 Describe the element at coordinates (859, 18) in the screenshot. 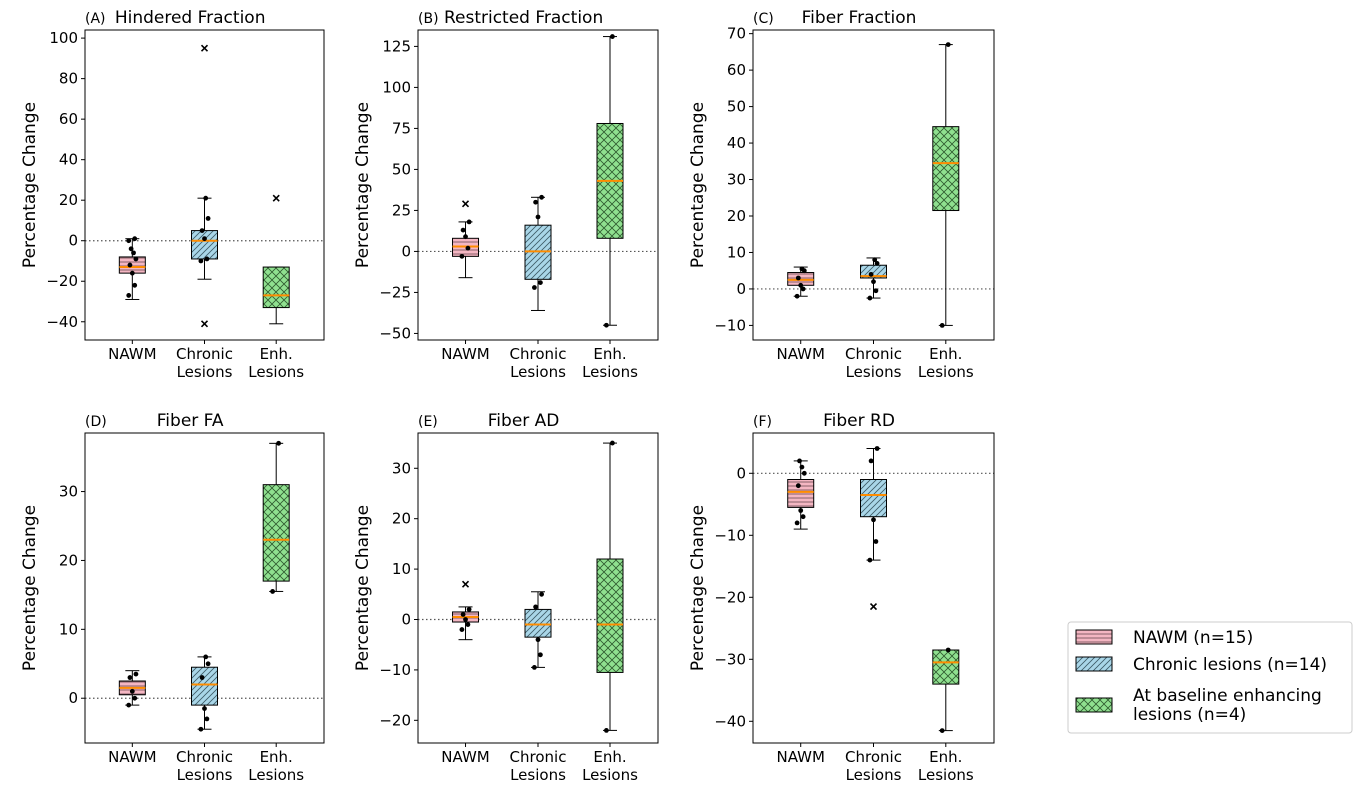

I see `panel-title: Fiber Fraction` at that location.